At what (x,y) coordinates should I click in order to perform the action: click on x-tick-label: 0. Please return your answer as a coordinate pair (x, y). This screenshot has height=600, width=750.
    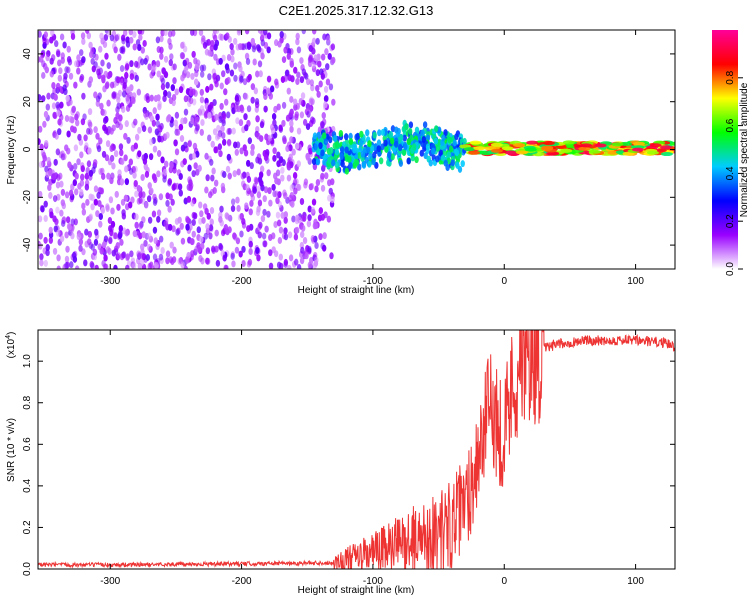
    Looking at the image, I should click on (504, 281).